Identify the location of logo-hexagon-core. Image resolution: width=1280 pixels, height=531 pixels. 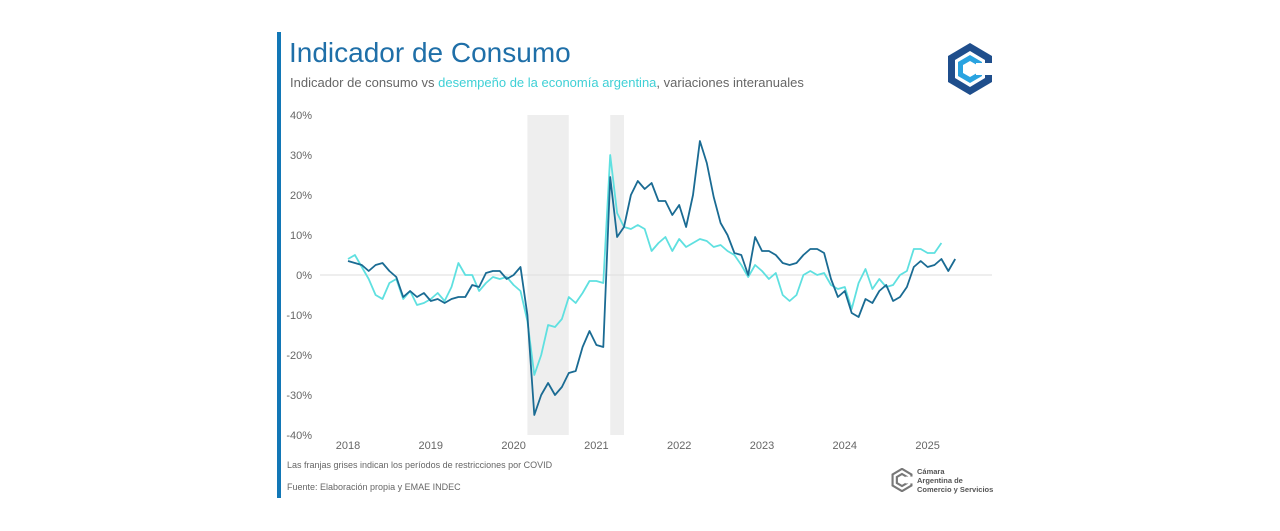
(970, 69).